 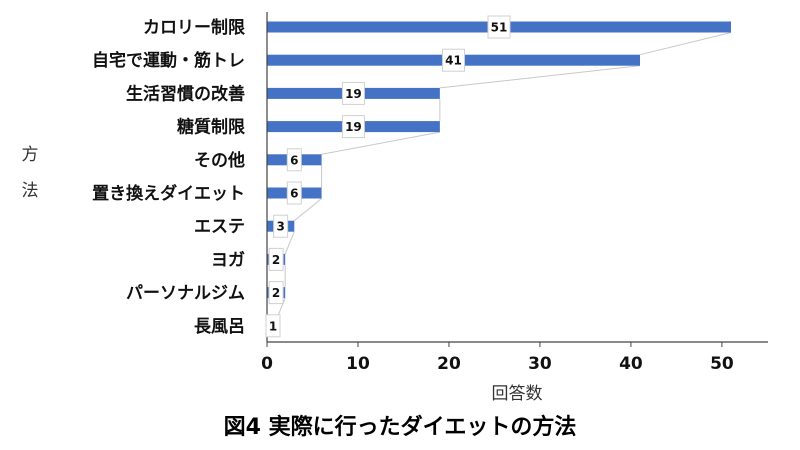 I want to click on chart-title: 図4 実際に行ったダイエットの方法, so click(x=400, y=427).